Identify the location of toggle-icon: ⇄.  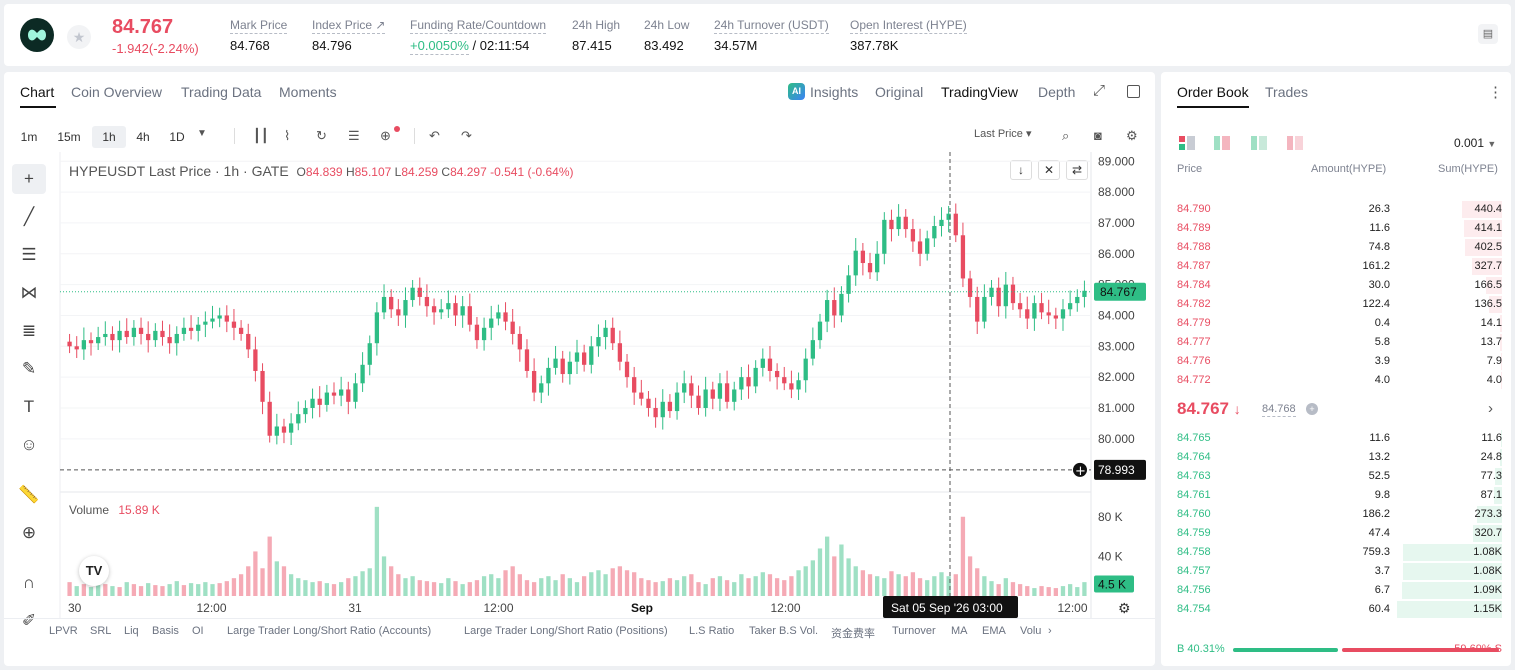
(1077, 170).